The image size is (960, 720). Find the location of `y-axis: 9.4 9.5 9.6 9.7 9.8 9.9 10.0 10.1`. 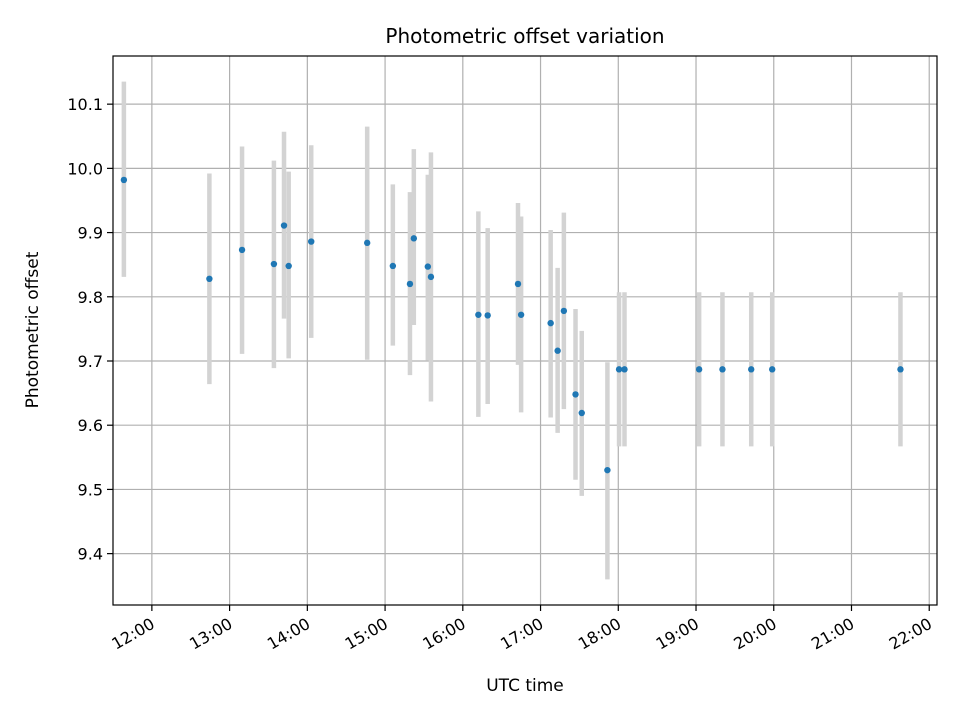

y-axis: 9.4 9.5 9.6 9.7 9.8 9.9 10.0 10.1 is located at coordinates (90, 329).